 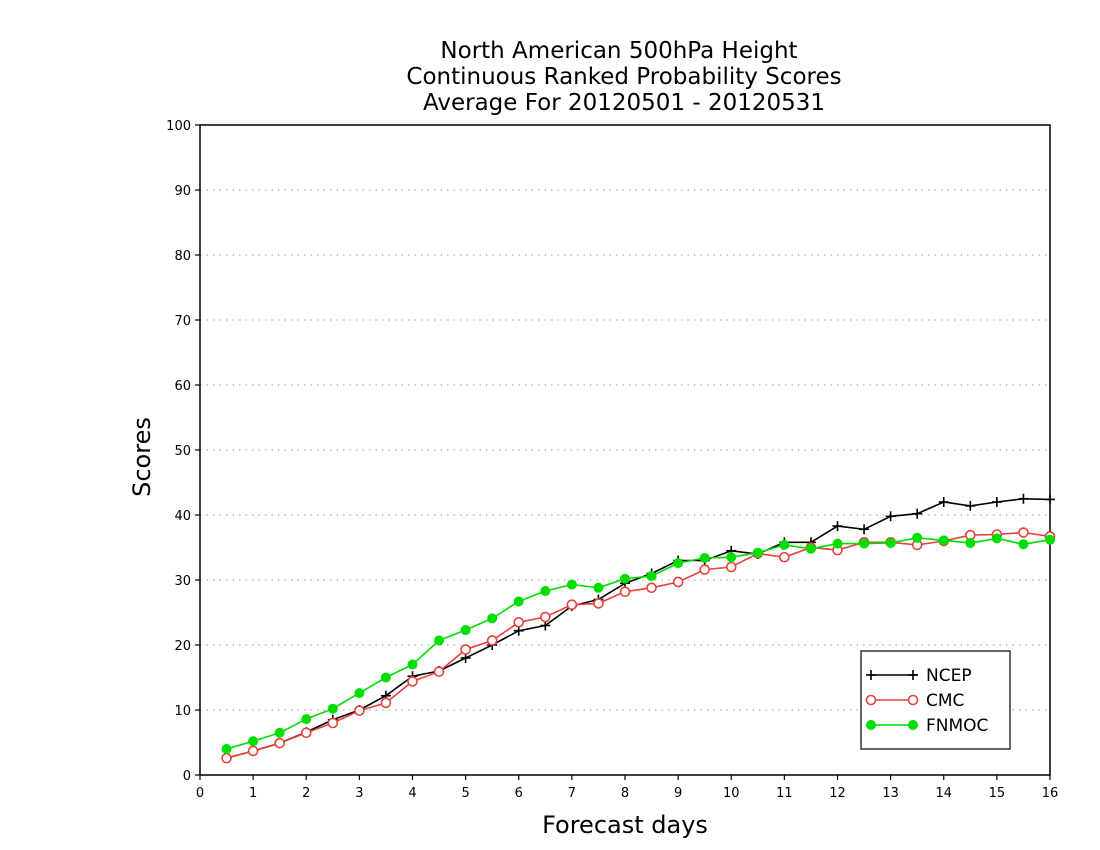 What do you see at coordinates (945, 701) in the screenshot?
I see `legend-label: CMC` at bounding box center [945, 701].